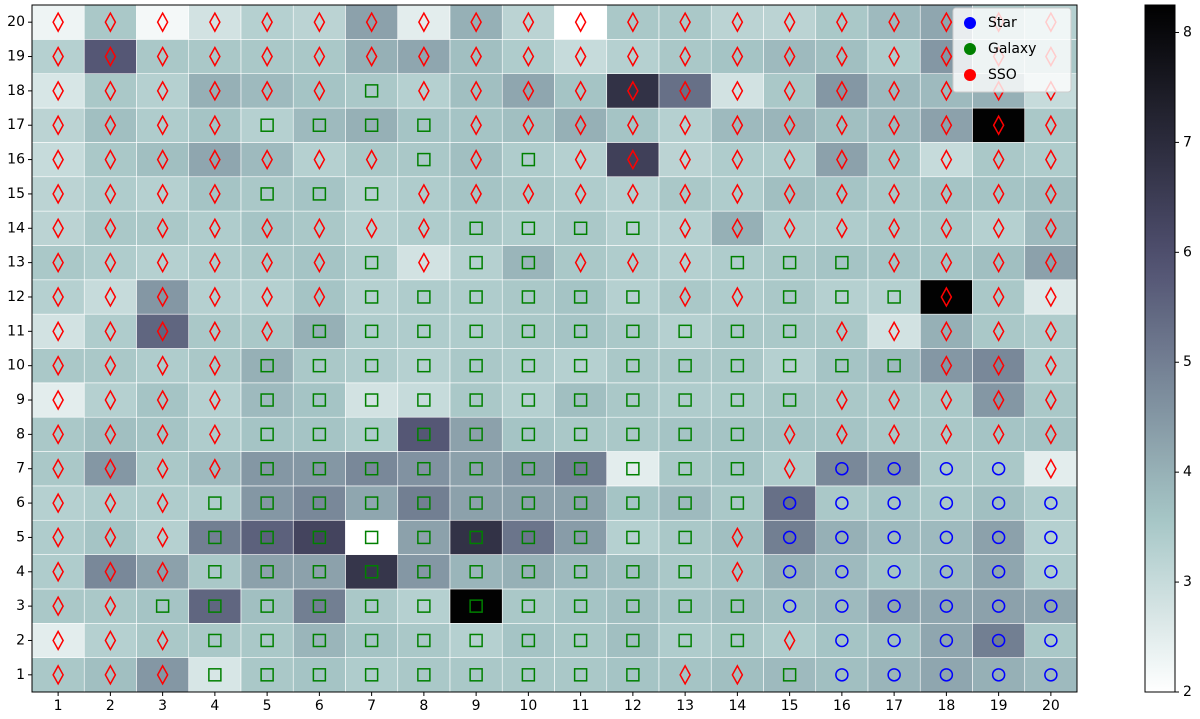  What do you see at coordinates (1187, 472) in the screenshot?
I see `colorbar-tick-label: 4` at bounding box center [1187, 472].